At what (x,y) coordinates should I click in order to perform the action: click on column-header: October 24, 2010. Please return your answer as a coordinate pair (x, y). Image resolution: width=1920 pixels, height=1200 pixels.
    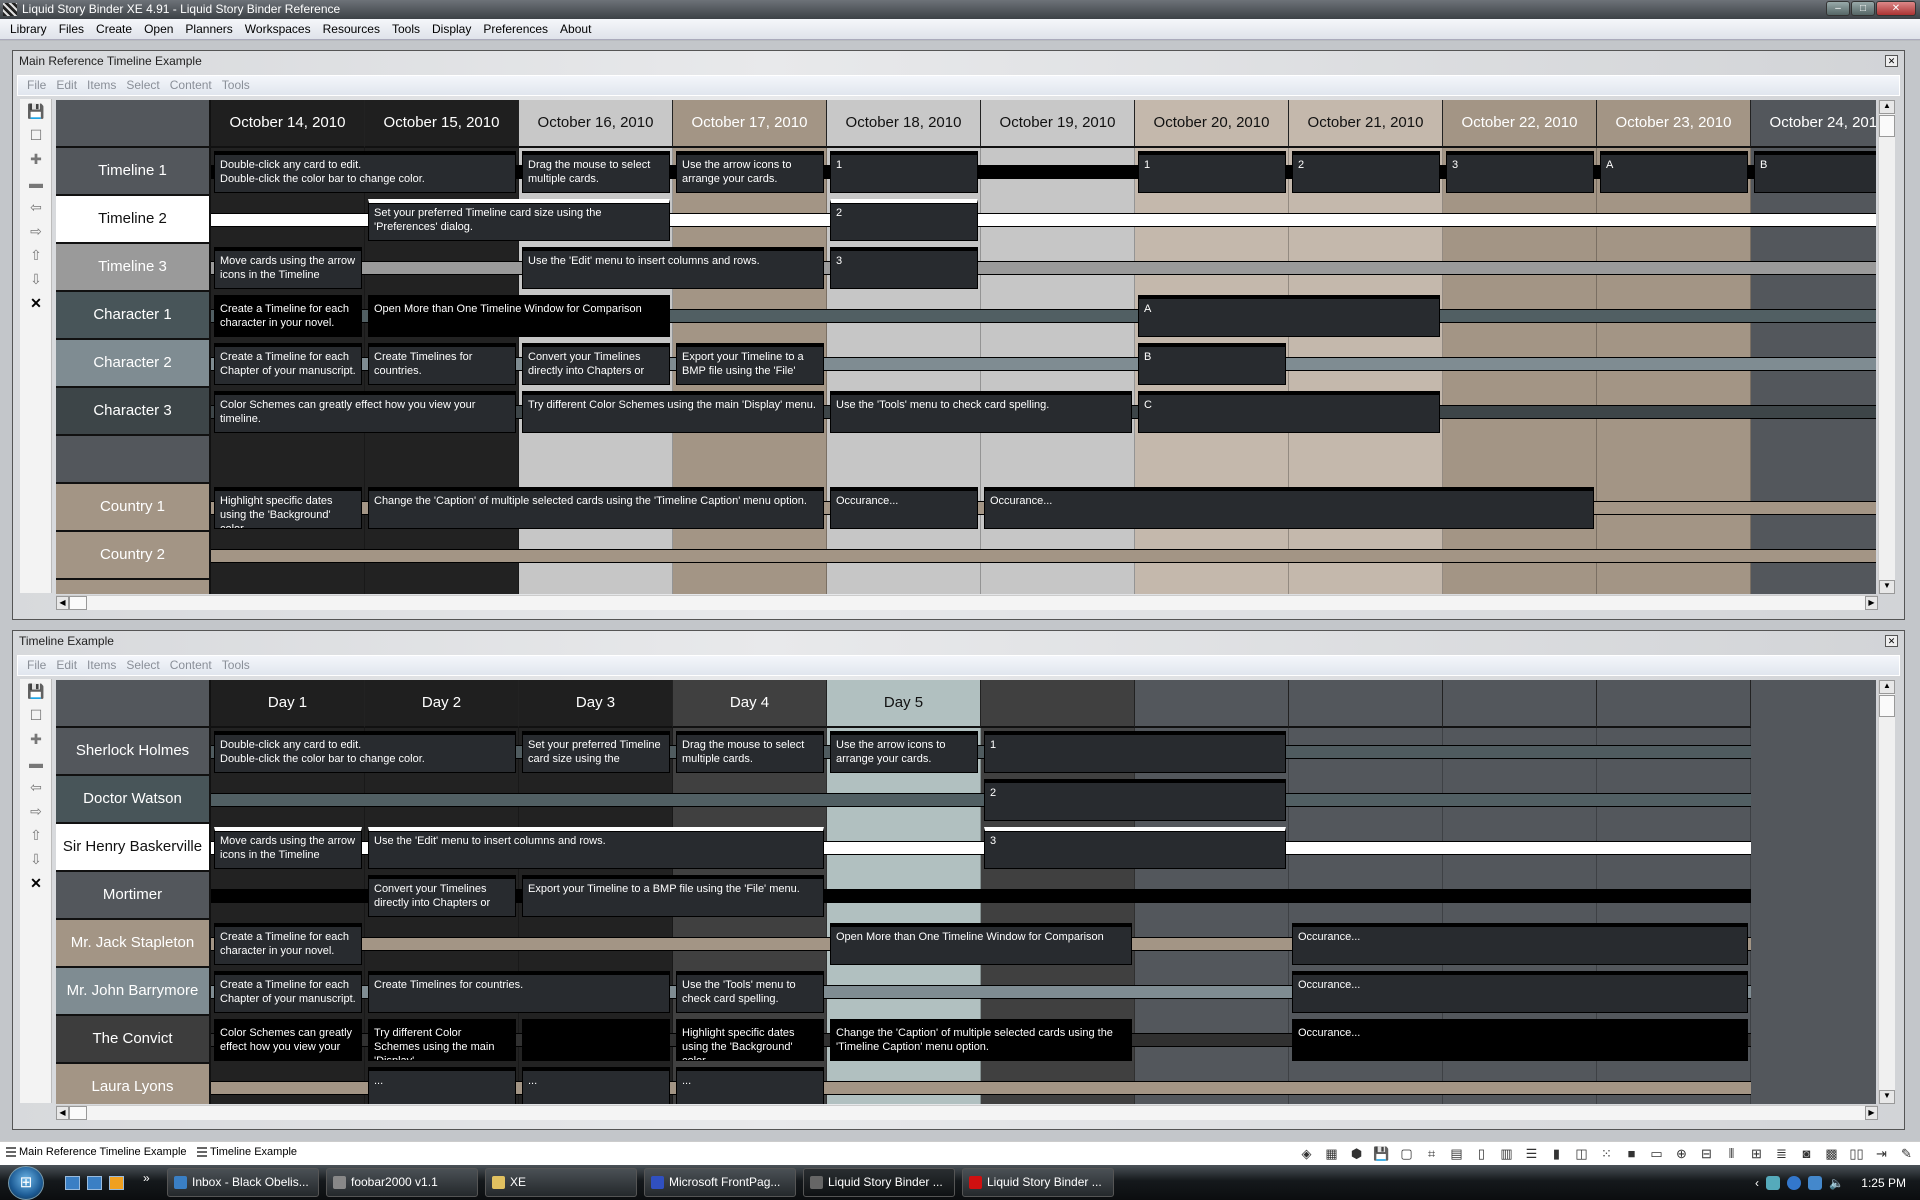
    Looking at the image, I should click on (1813, 124).